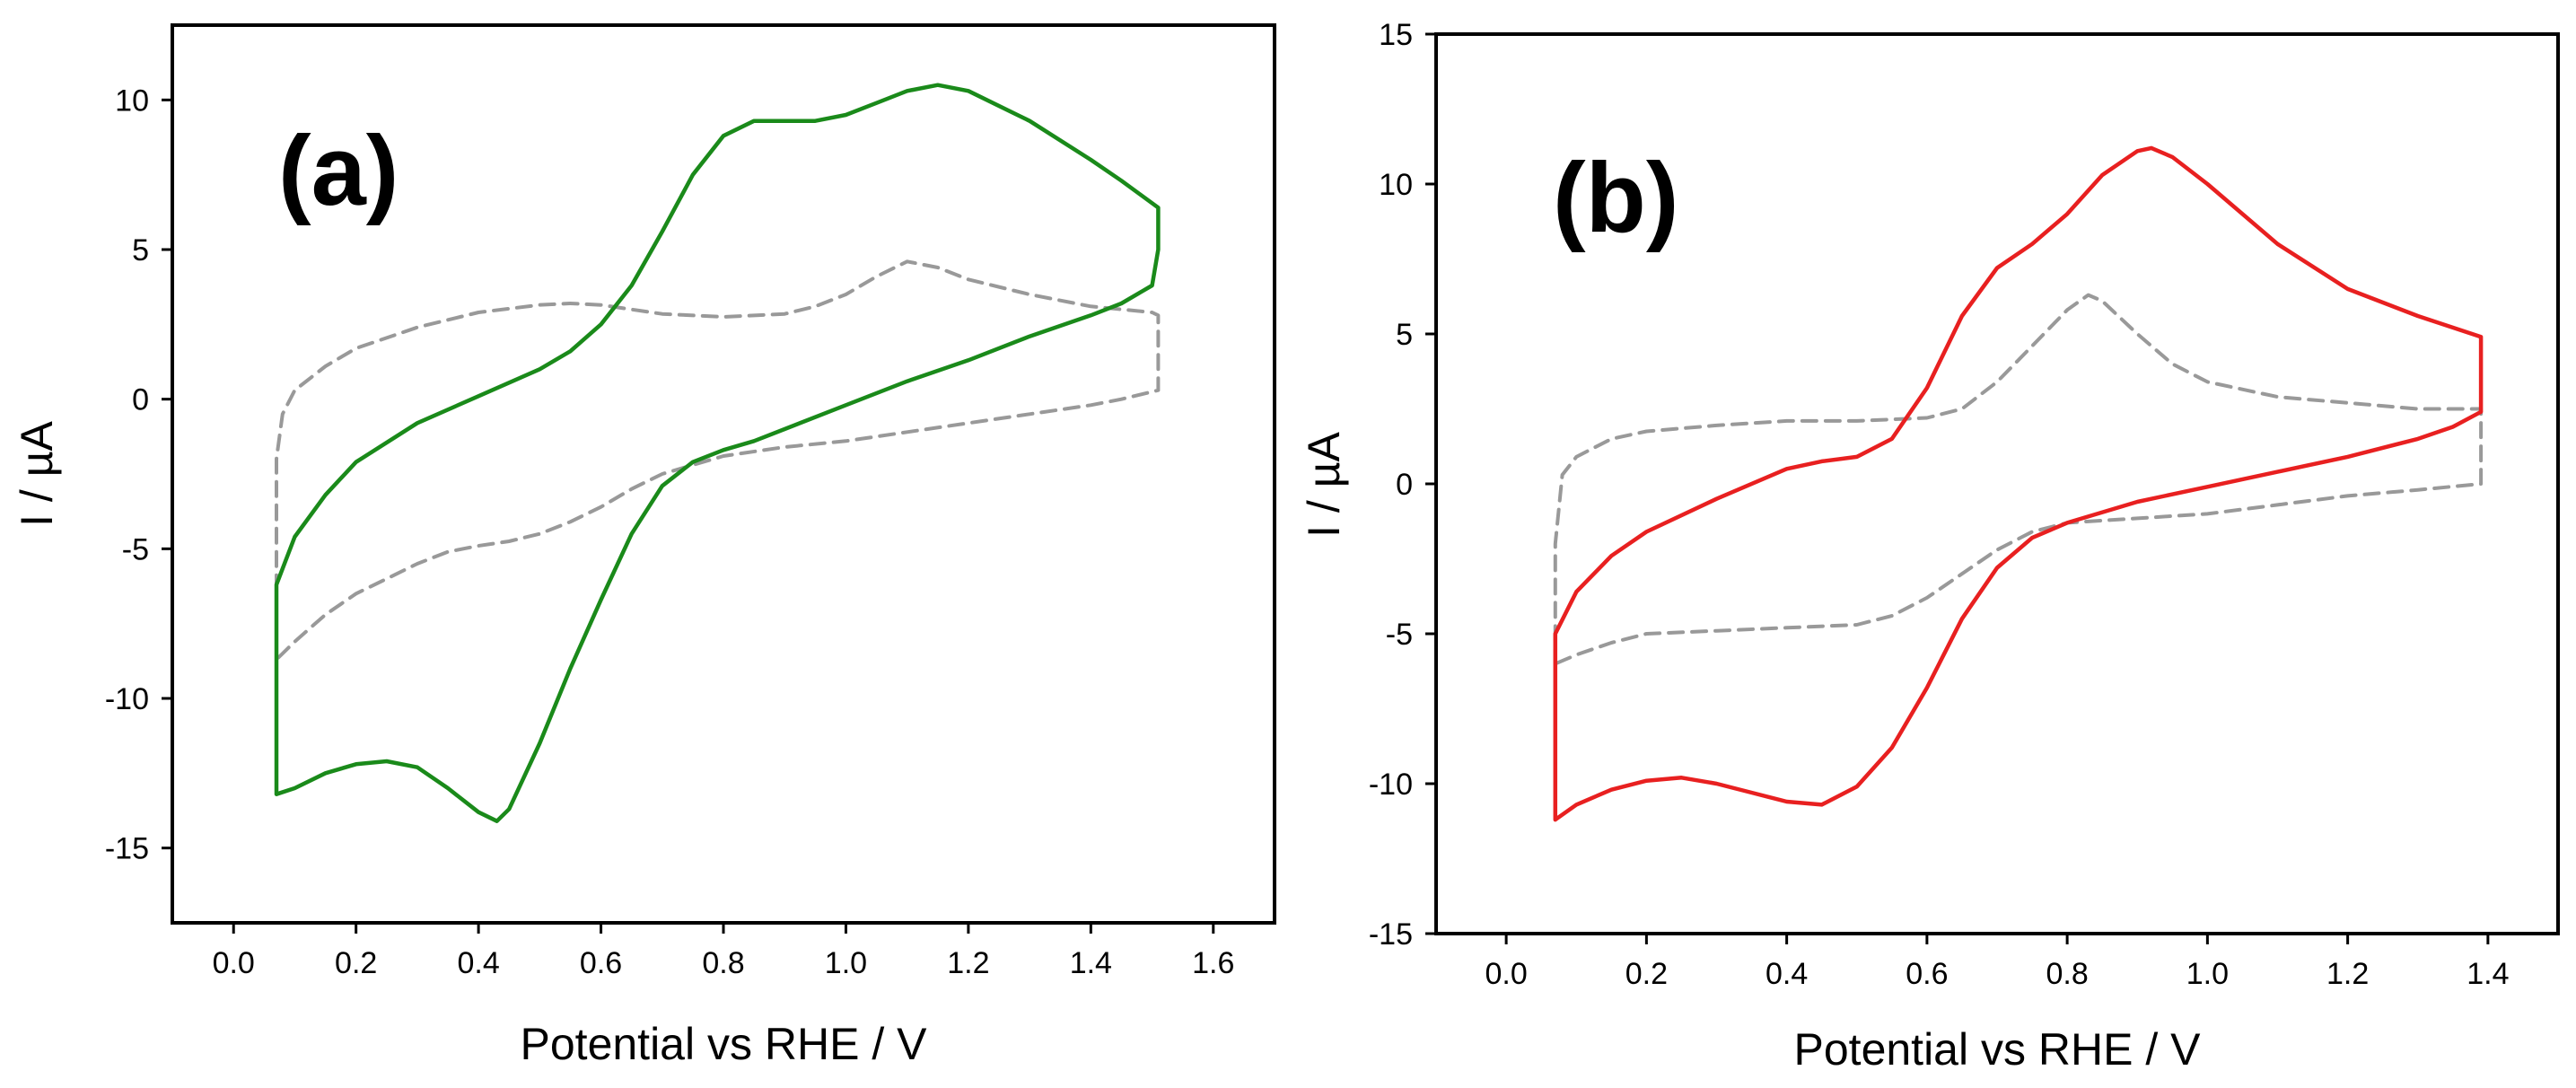  I want to click on y-ticks-a: -15 -10 -5 0 5 10, so click(138, 474).